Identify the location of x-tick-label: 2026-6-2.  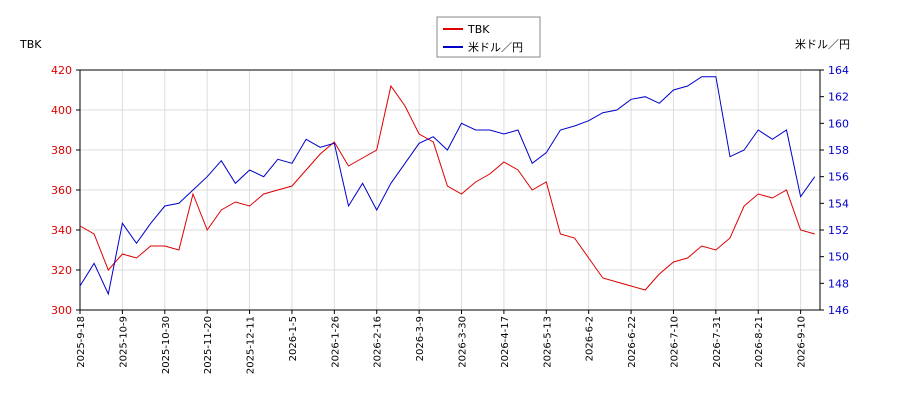
(590, 338).